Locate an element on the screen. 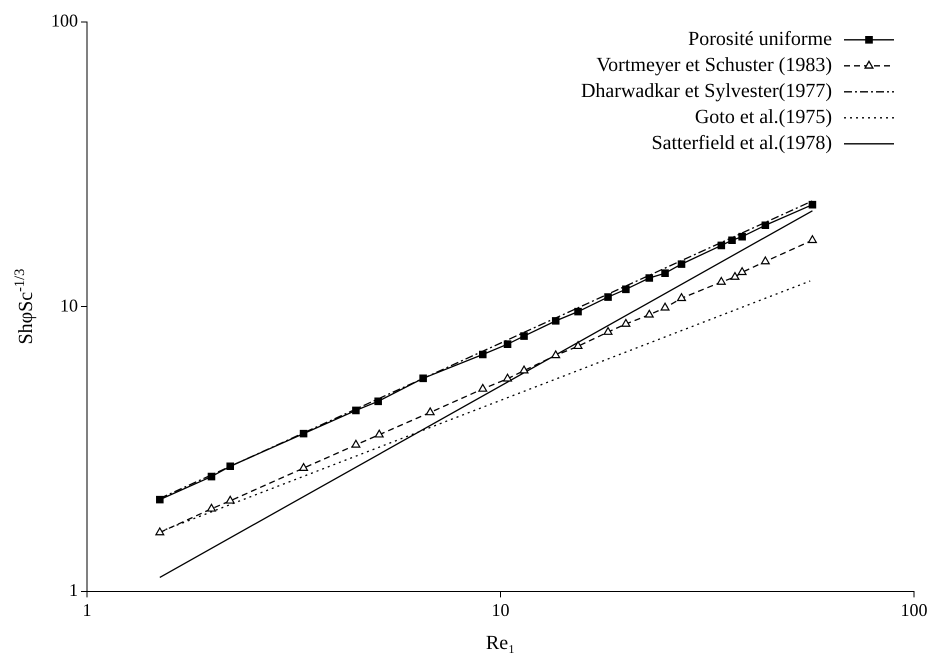 The width and height of the screenshot is (952, 667). x-axis-title: Re₁ is located at coordinates (501, 643).